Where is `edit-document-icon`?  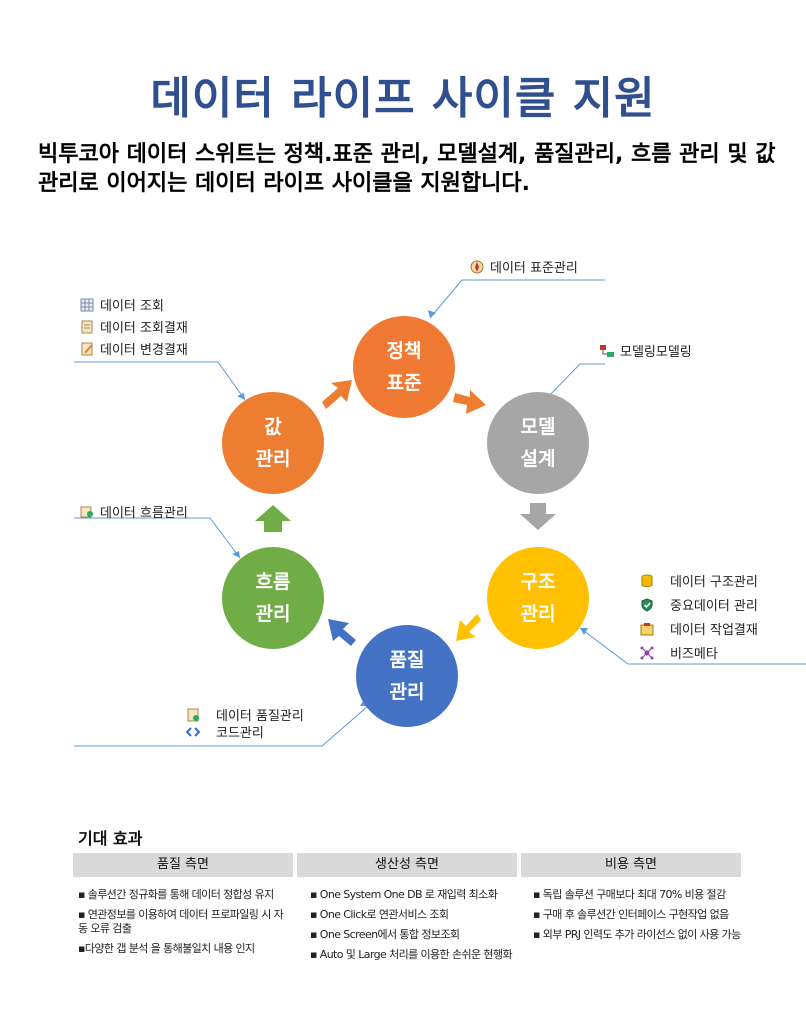
edit-document-icon is located at coordinates (87, 348).